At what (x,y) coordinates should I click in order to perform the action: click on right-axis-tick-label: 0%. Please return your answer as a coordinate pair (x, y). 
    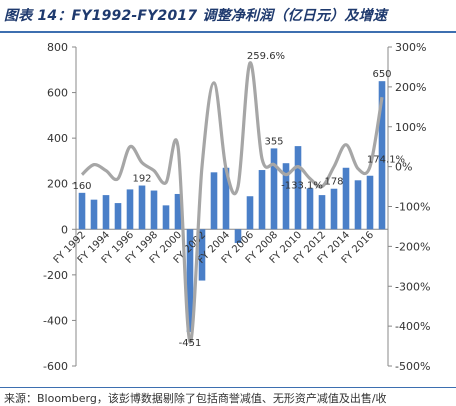
    Looking at the image, I should click on (403, 167).